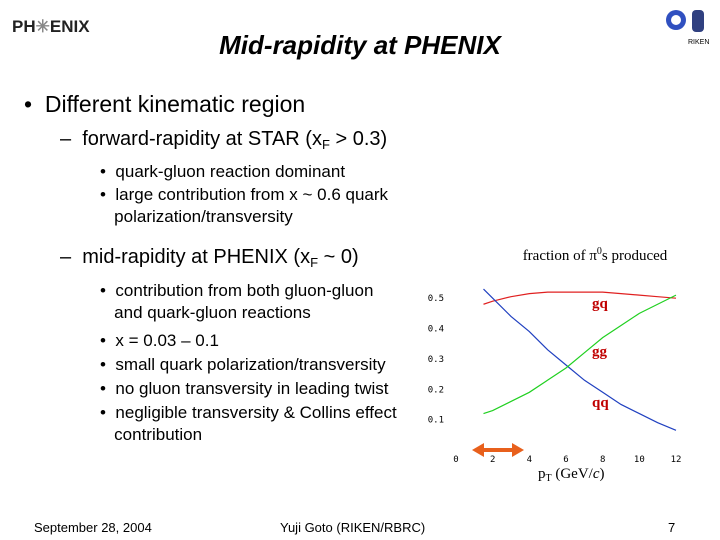 This screenshot has height=540, width=720. Describe the element at coordinates (244, 290) in the screenshot. I see `bullet-text: contribution from both gluon-gluon` at that location.